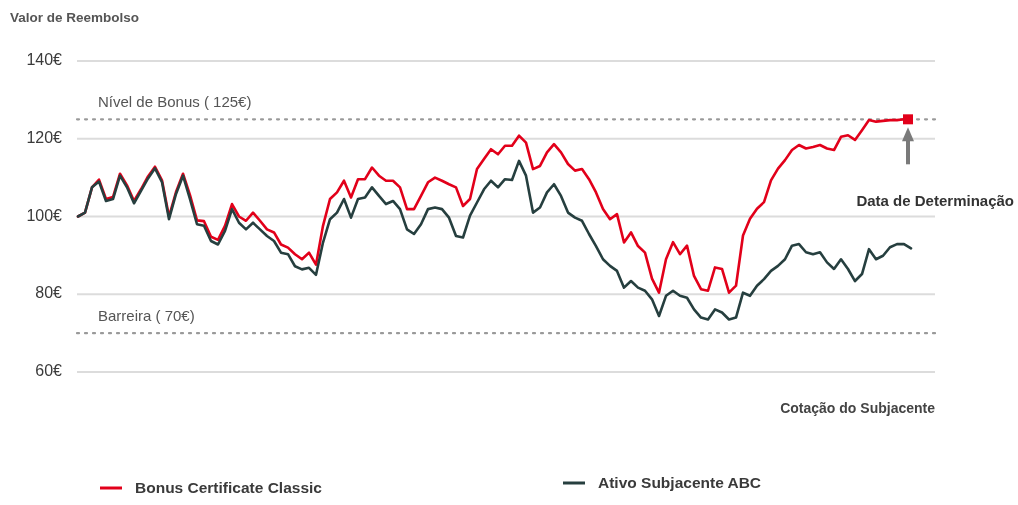 The image size is (1018, 505). Describe the element at coordinates (680, 482) in the screenshot. I see `legend-label: Ativo Subjacente ABC` at that location.